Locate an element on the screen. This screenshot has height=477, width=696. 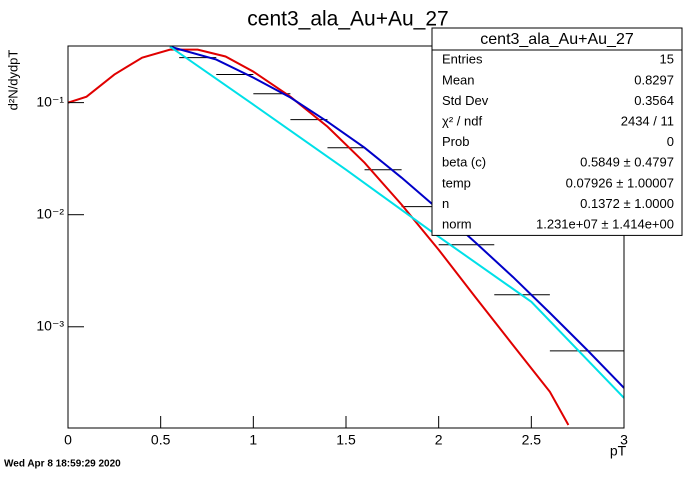
x-tick-label: 0.5 is located at coordinates (161, 440).